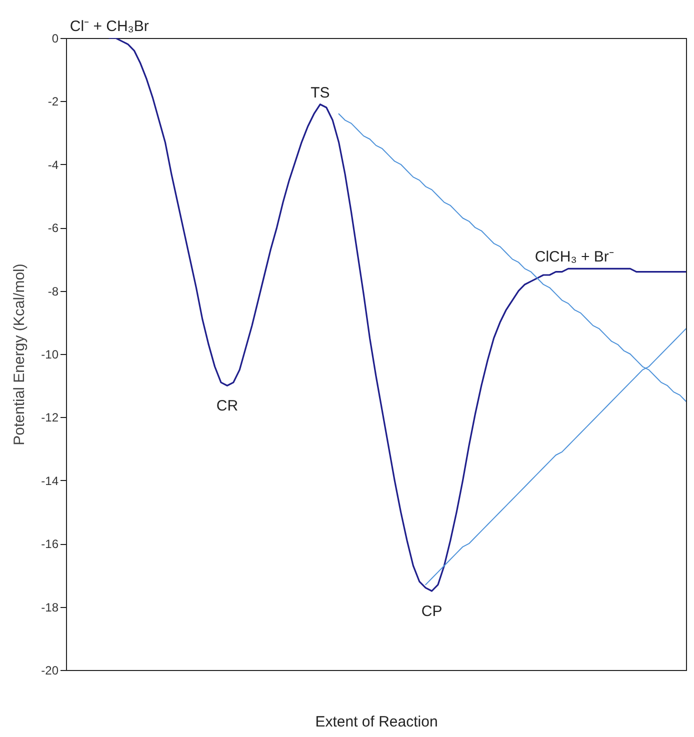 The height and width of the screenshot is (737, 694). Describe the element at coordinates (19, 355) in the screenshot. I see `y-axis-title: Potential Energy (Kcal/mol)` at that location.